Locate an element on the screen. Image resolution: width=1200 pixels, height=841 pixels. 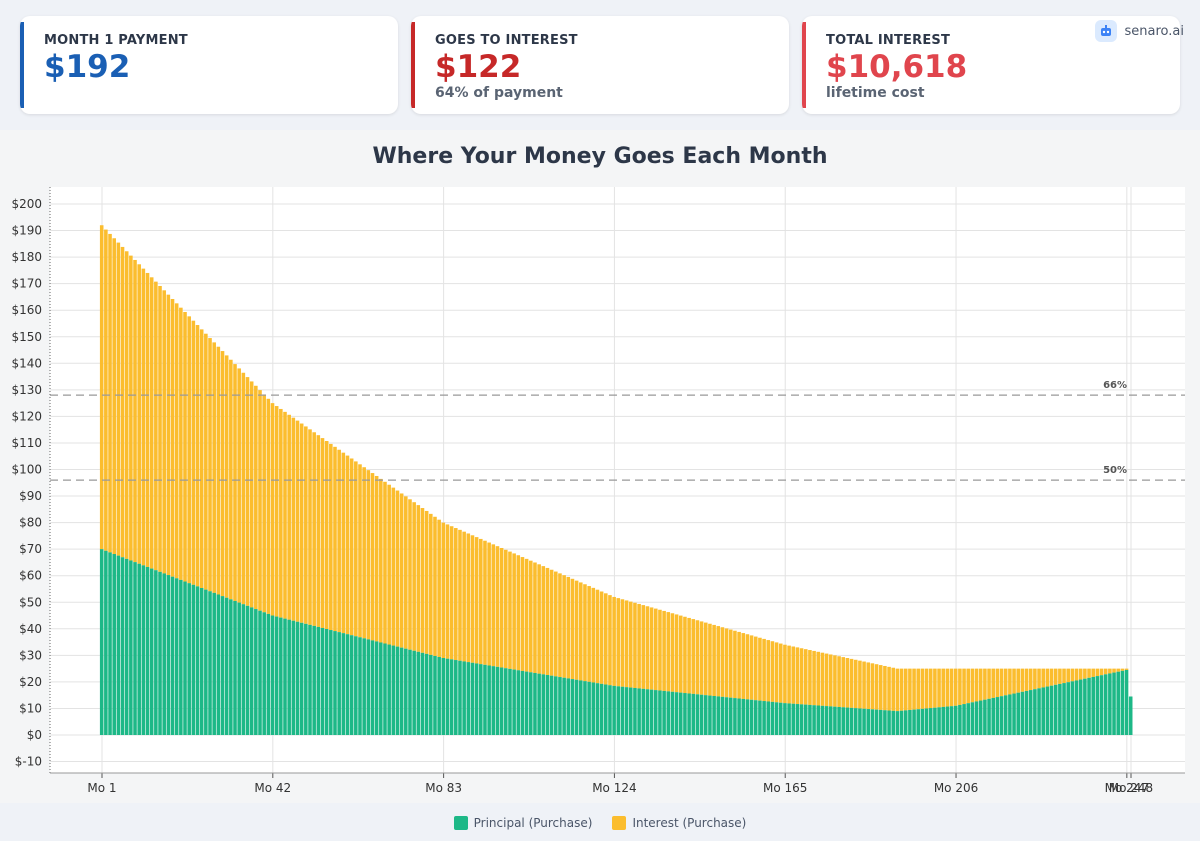
y-tick-label: $60 is located at coordinates (30, 576).